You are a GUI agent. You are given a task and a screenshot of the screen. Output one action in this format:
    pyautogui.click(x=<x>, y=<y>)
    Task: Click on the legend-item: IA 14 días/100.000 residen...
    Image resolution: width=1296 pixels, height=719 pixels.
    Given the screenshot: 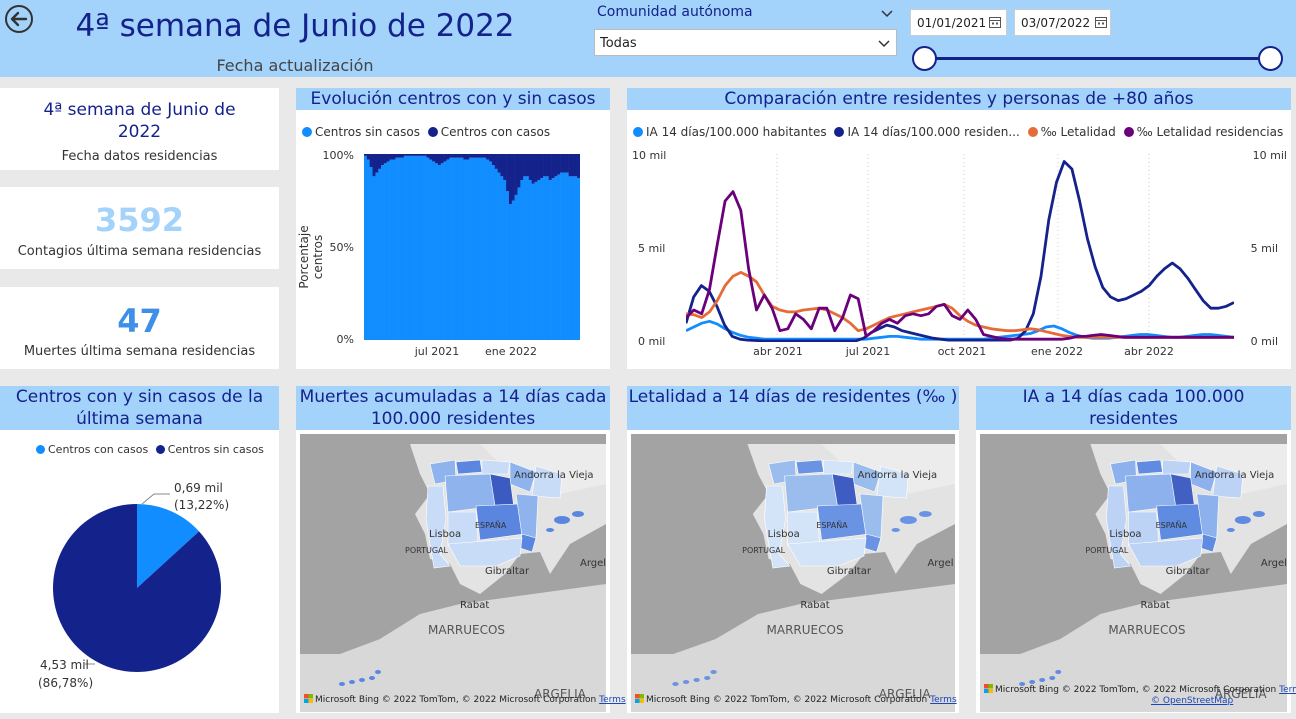 What is the action you would take?
    pyautogui.click(x=927, y=132)
    